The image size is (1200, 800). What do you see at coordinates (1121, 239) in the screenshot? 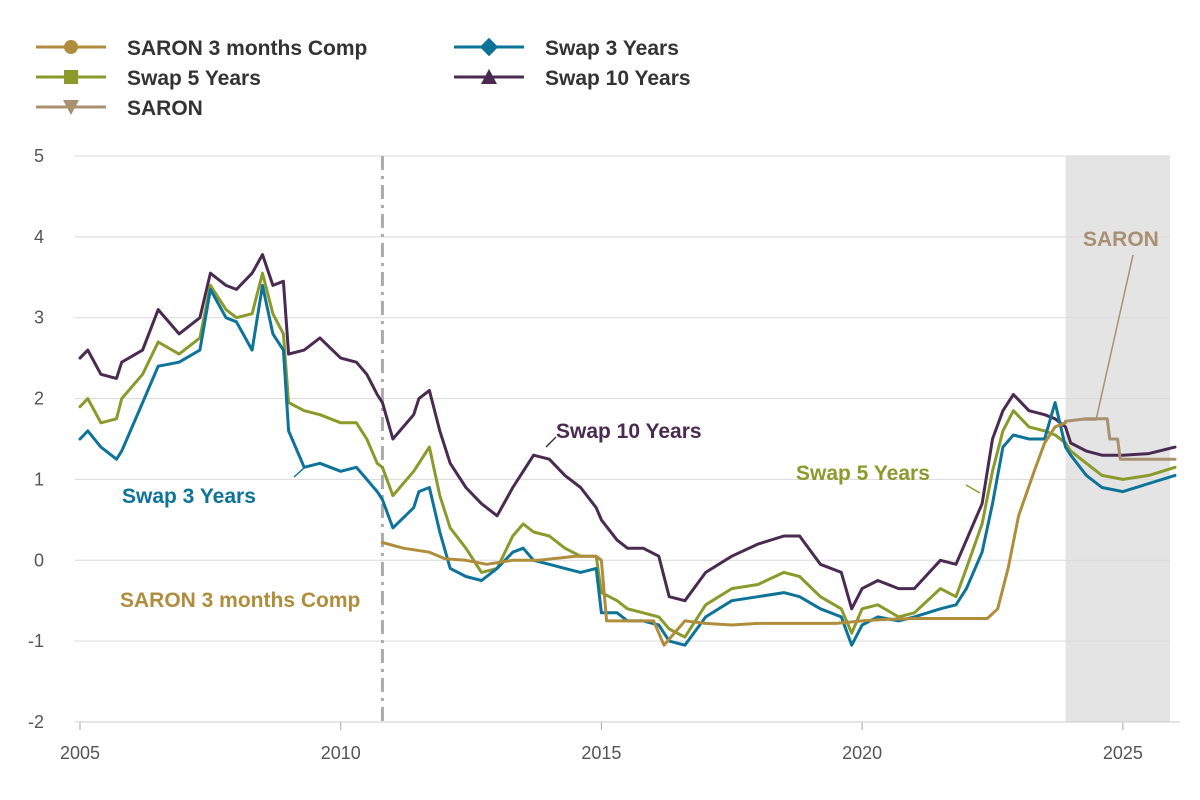
I see `annotation-saron: SARON` at bounding box center [1121, 239].